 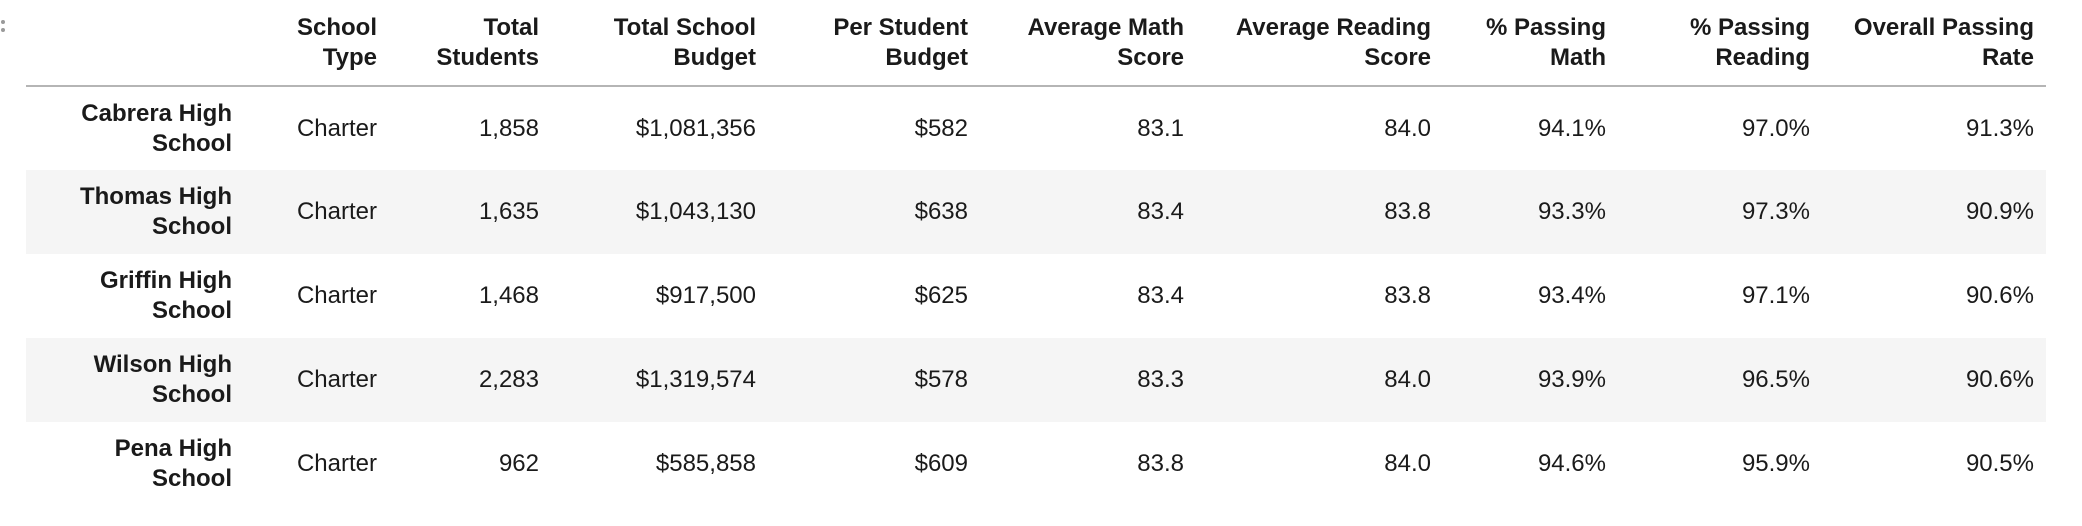 What do you see at coordinates (508, 128) in the screenshot?
I see `total-students-cell: 1,858` at bounding box center [508, 128].